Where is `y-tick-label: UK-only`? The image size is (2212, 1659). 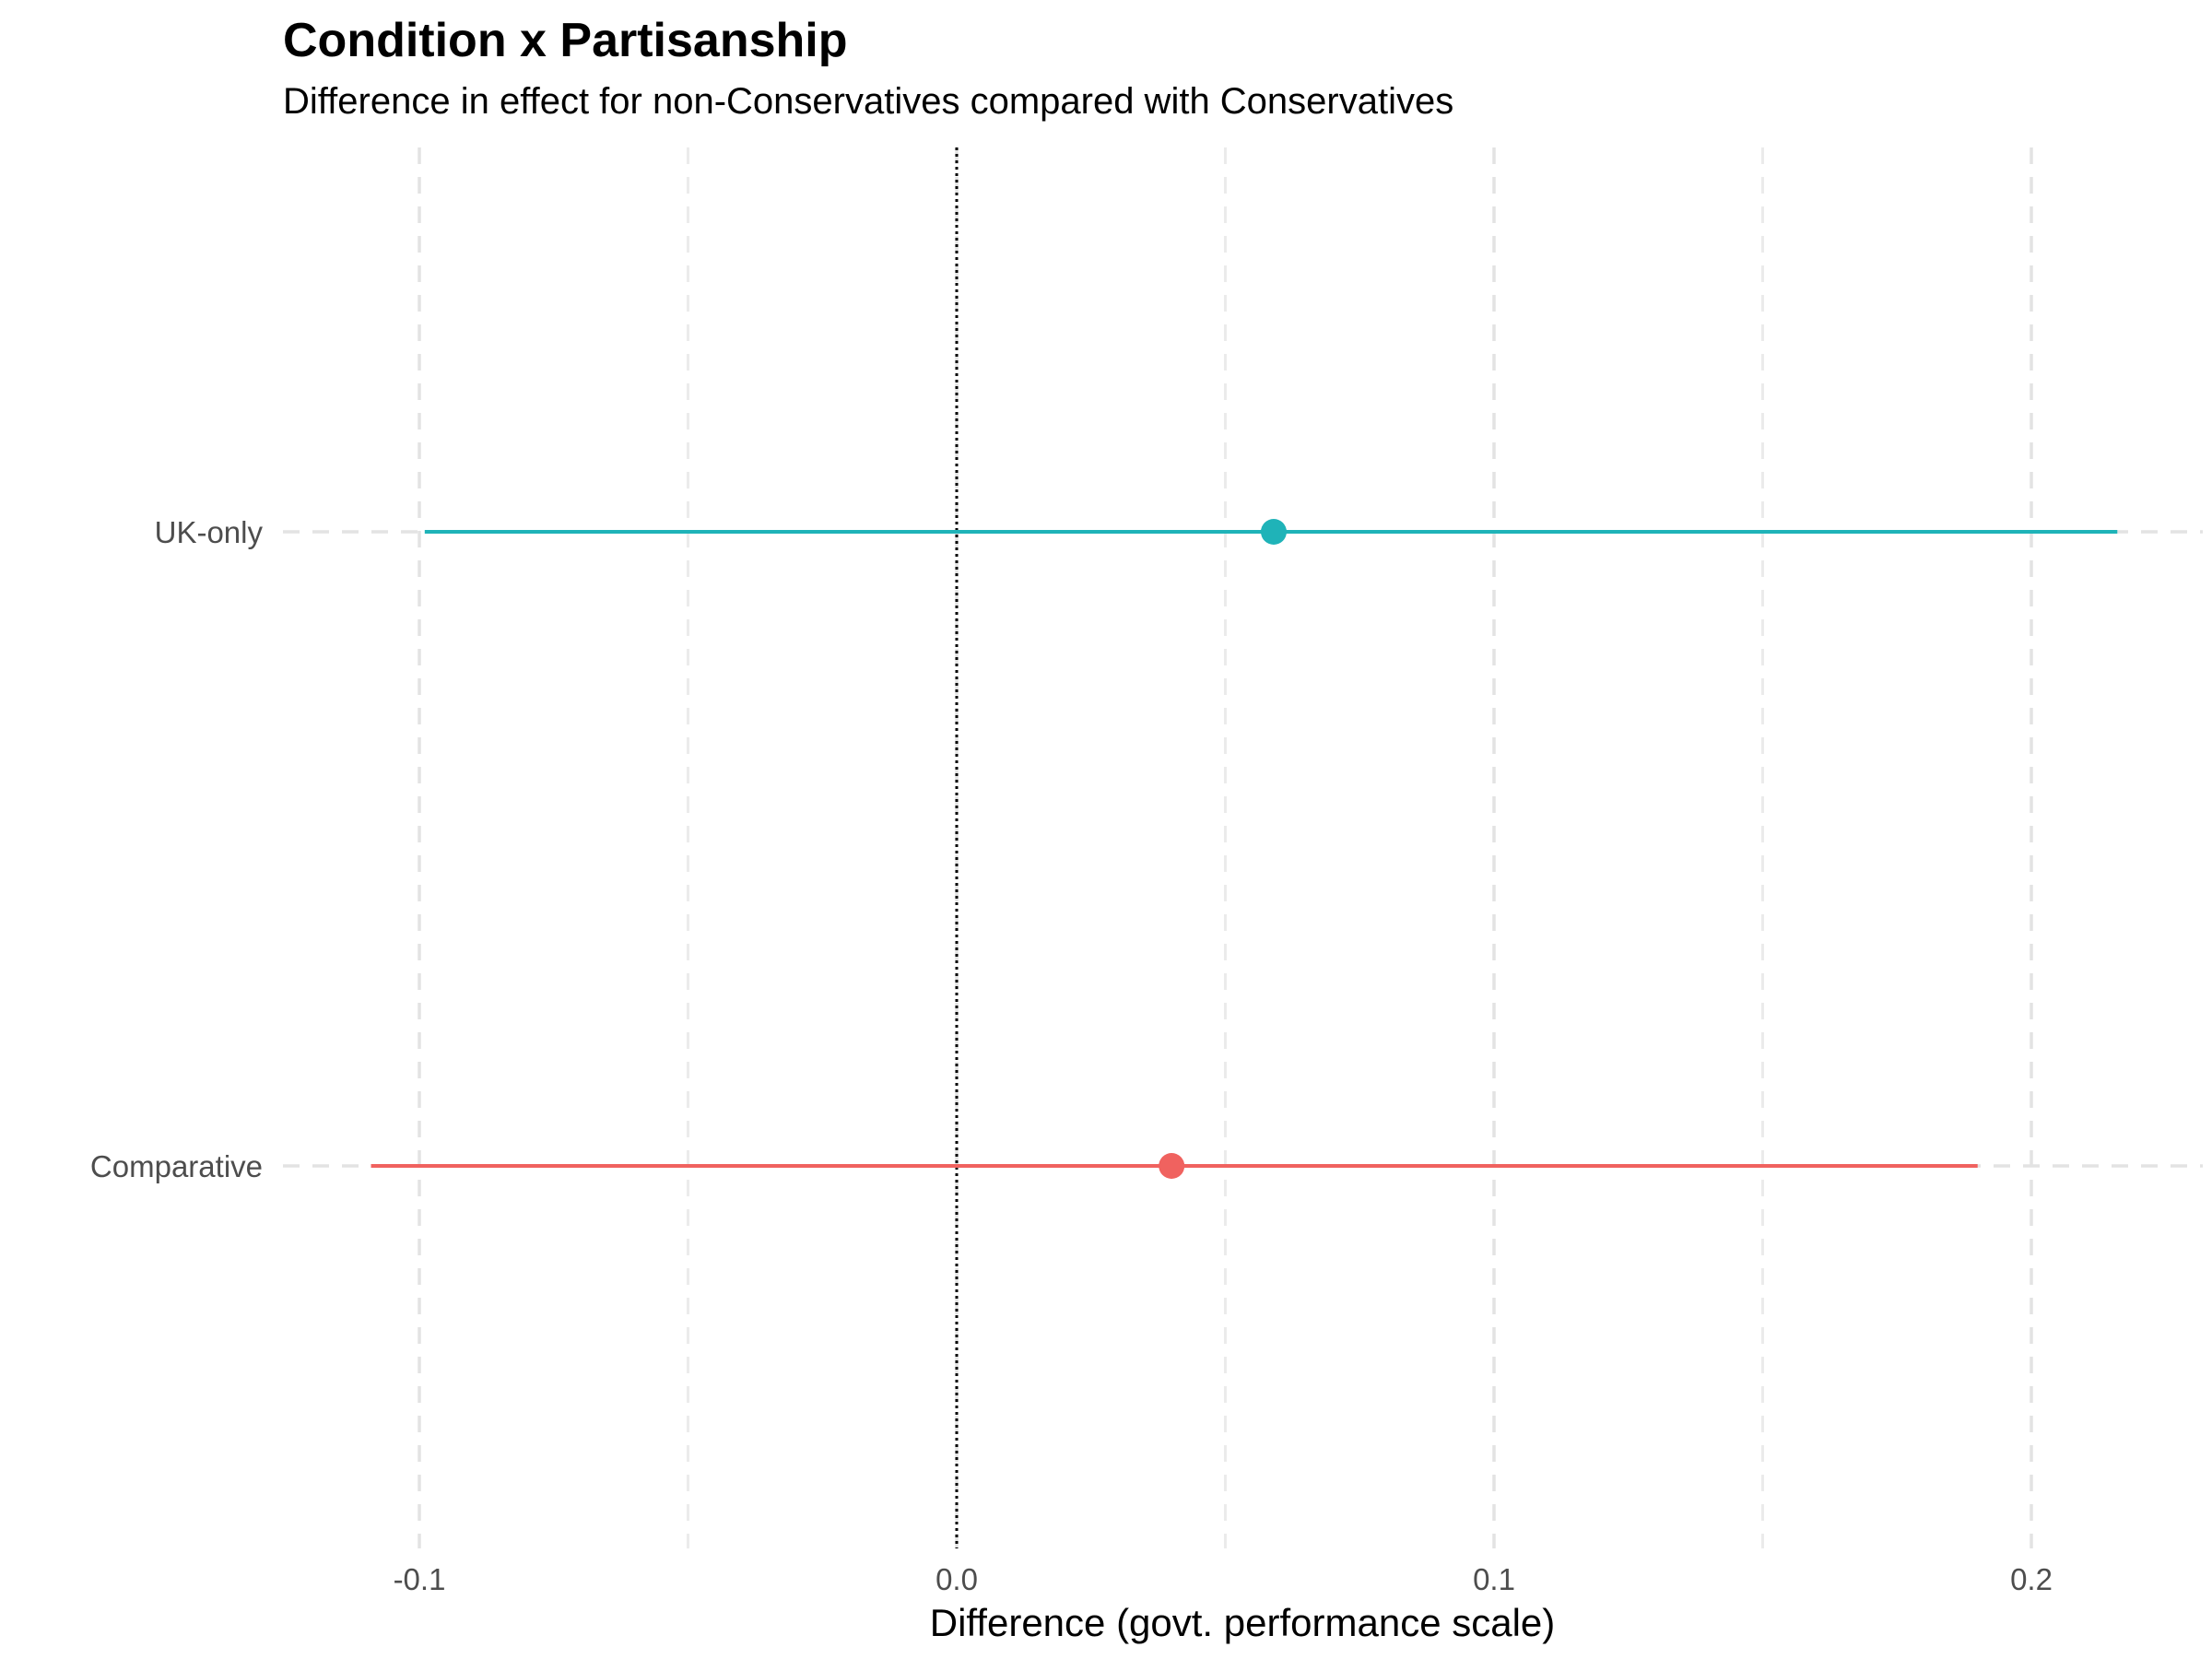
y-tick-label: UK-only is located at coordinates (209, 532).